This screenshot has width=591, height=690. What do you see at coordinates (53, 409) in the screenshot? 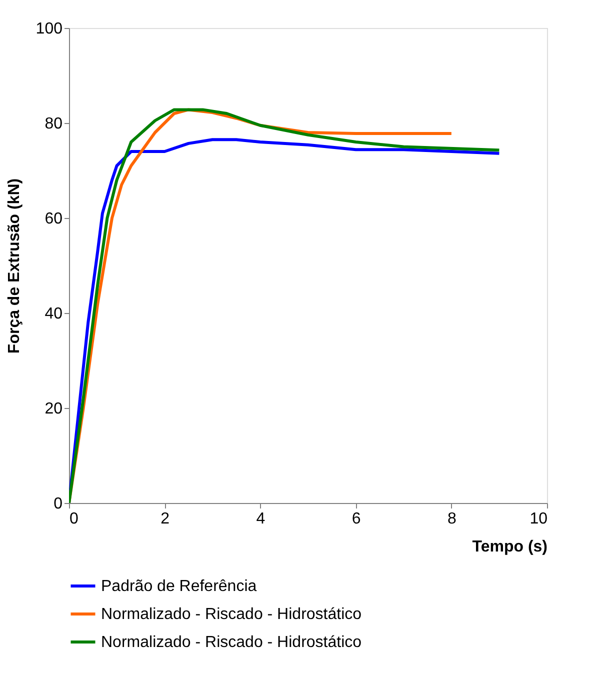
I see `y-tick-label: 20` at bounding box center [53, 409].